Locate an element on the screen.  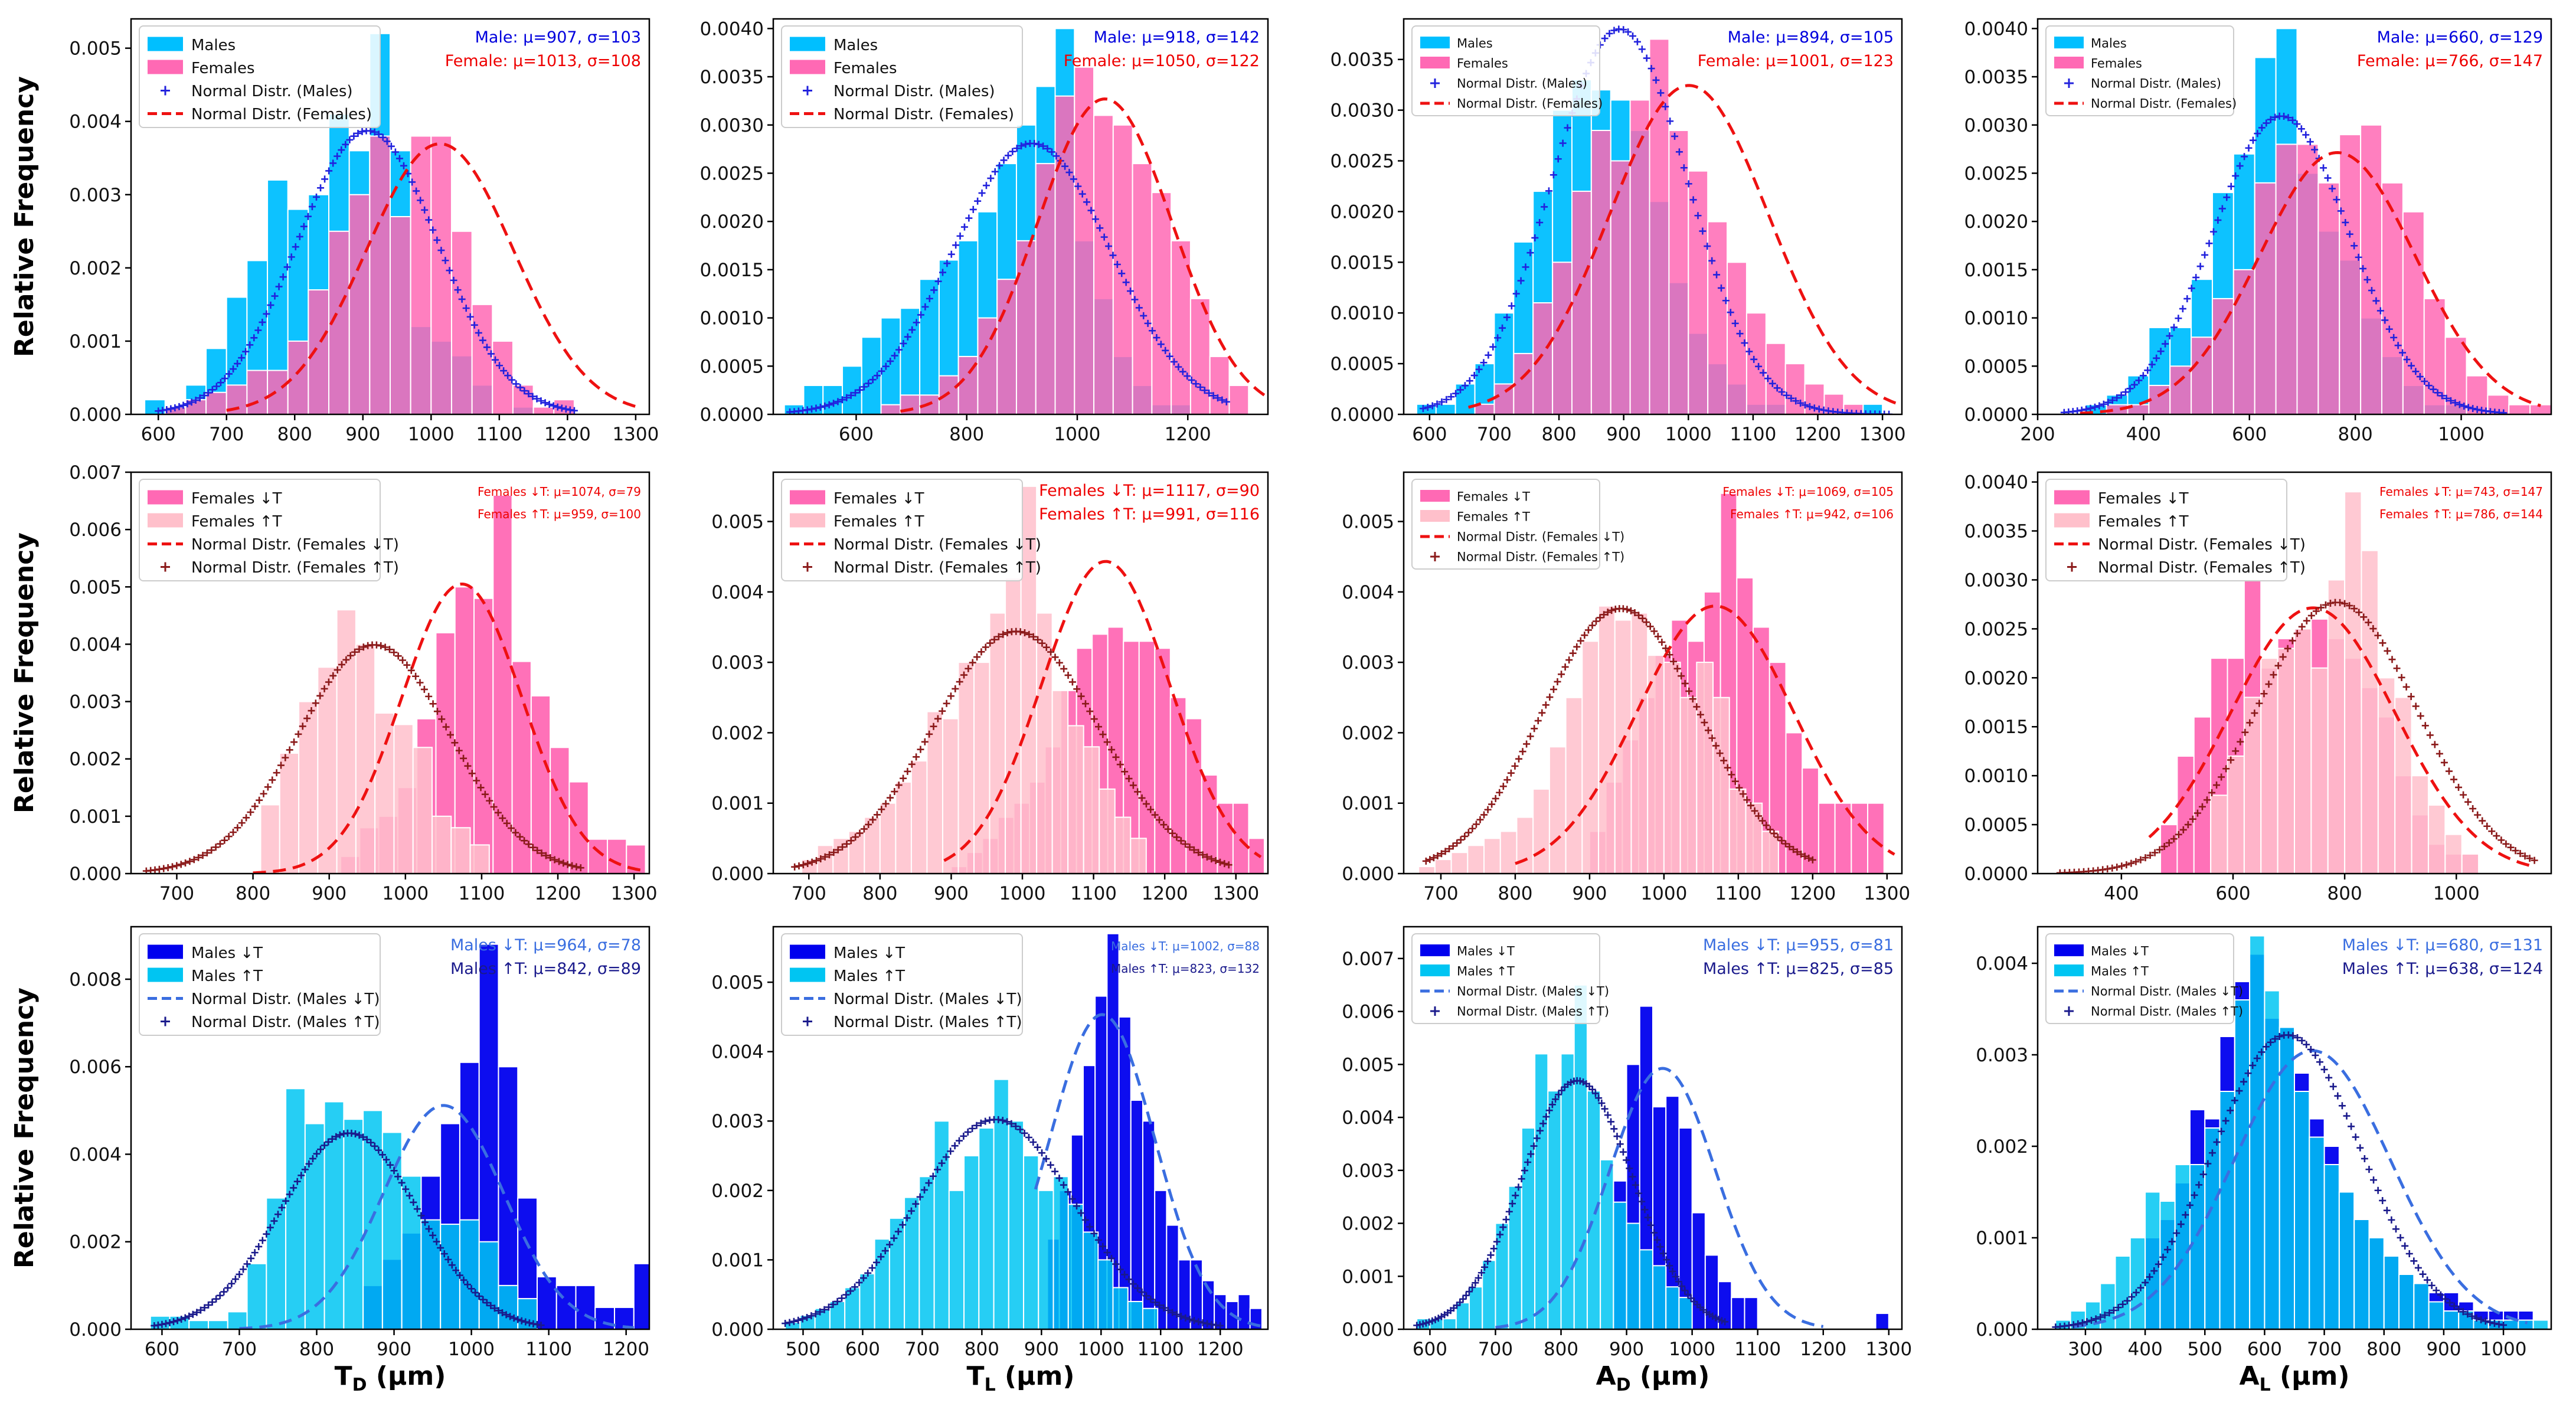
x-tick-label: 600 is located at coordinates (162, 1349).